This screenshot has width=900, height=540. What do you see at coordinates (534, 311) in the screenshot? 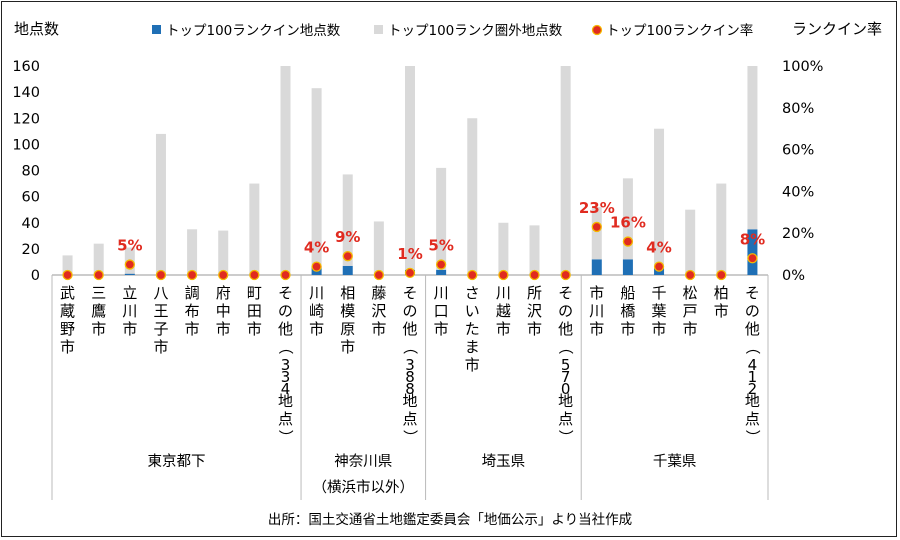
I see `x-tick-char: 沢` at bounding box center [534, 311].